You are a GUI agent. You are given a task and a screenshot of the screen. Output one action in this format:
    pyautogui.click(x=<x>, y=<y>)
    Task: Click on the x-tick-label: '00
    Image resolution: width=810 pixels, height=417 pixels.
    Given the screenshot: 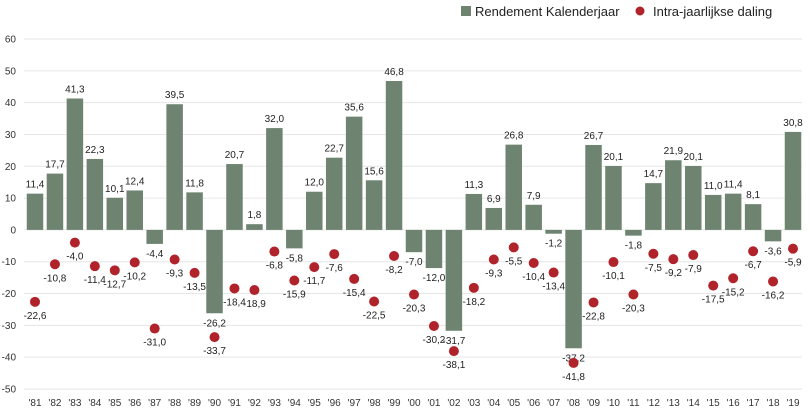 What is the action you would take?
    pyautogui.click(x=413, y=403)
    